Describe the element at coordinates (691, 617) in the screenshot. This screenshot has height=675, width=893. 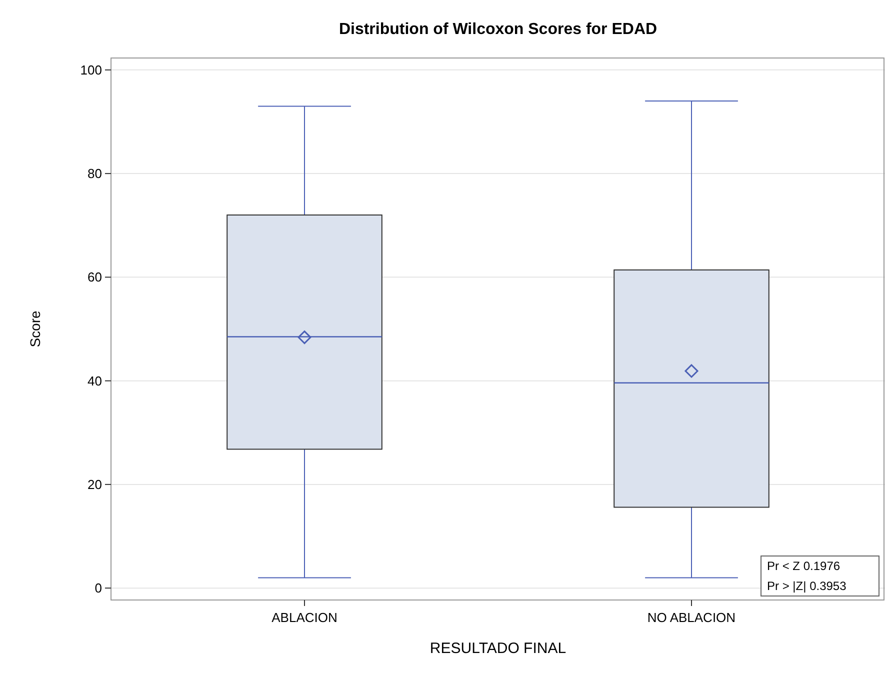
I see `x-tick-label: NO ABLACION` at that location.